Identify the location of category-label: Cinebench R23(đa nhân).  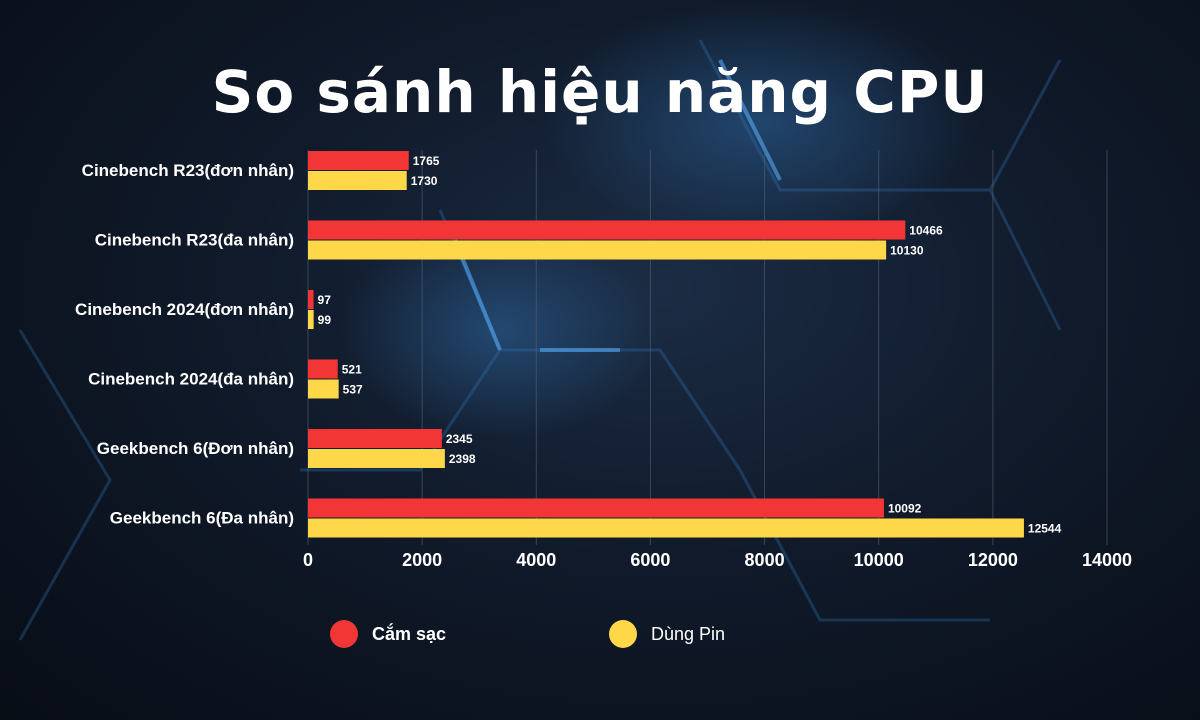
(194, 240).